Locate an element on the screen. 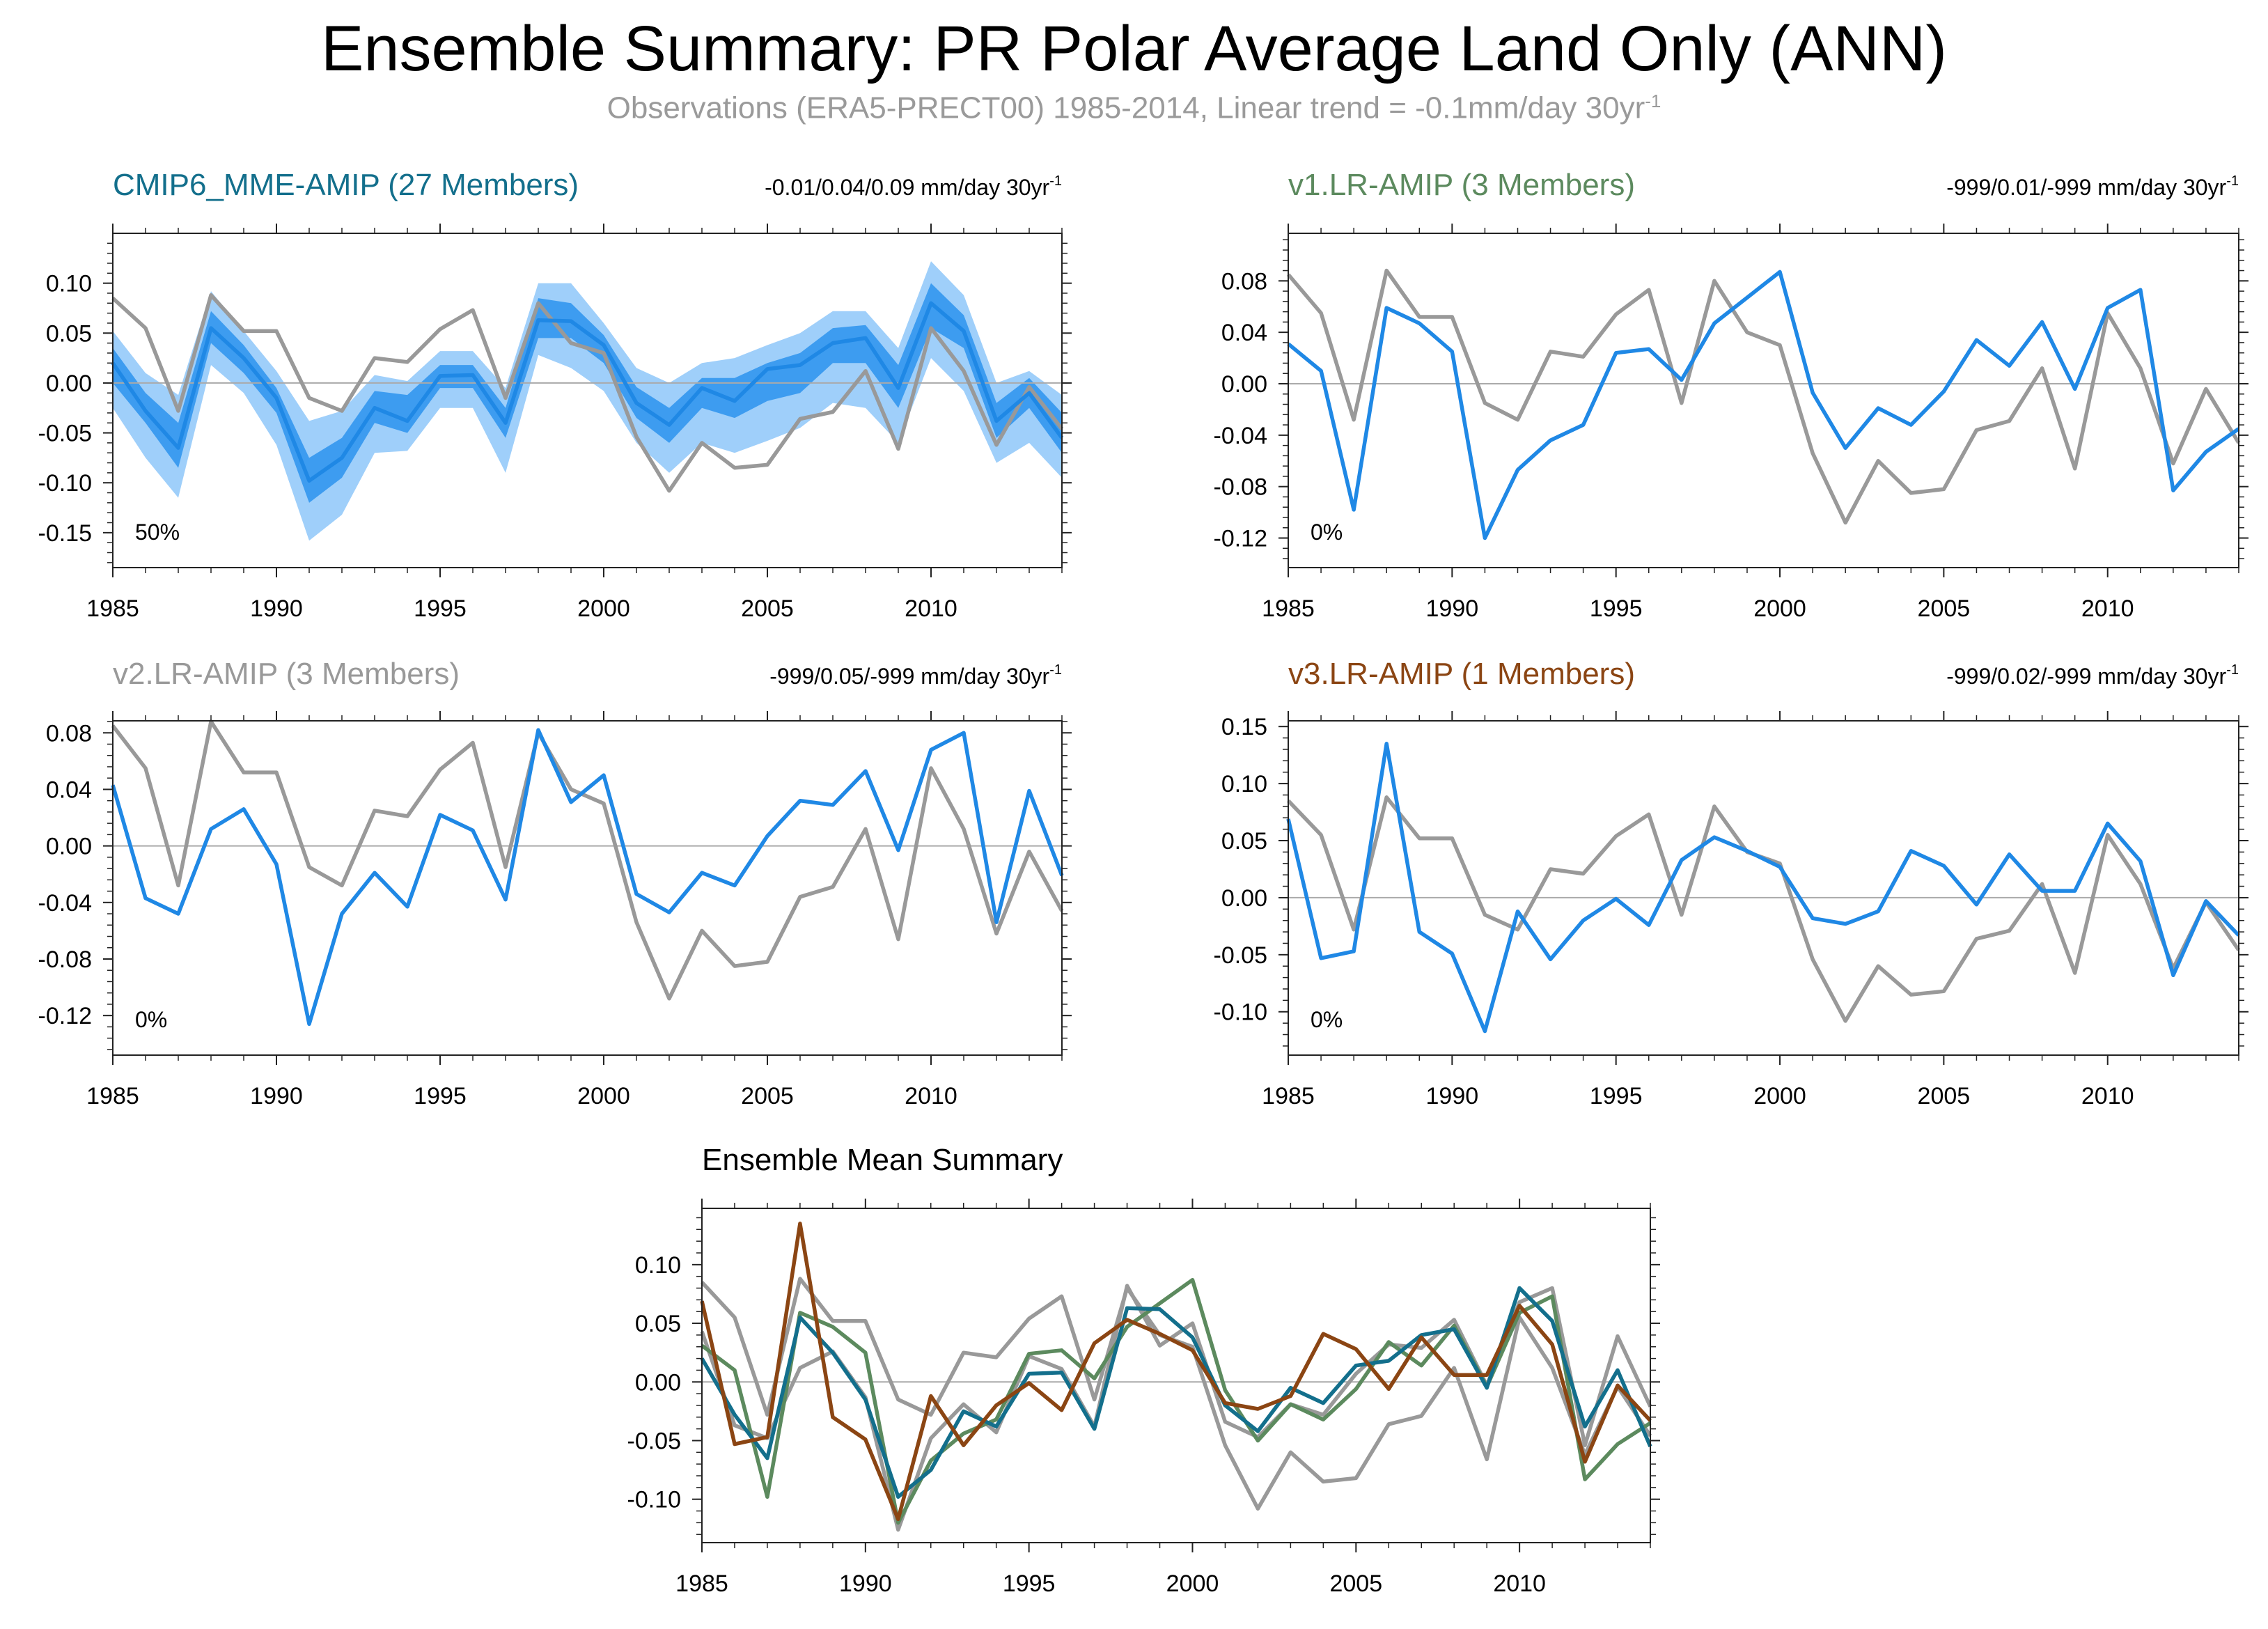  band-outer is located at coordinates (587, 401).